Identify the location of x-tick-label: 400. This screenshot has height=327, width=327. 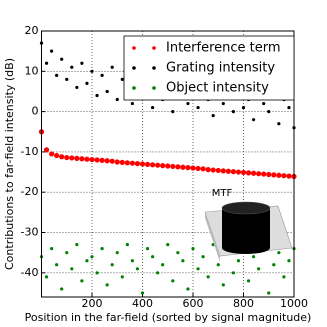
(142, 303).